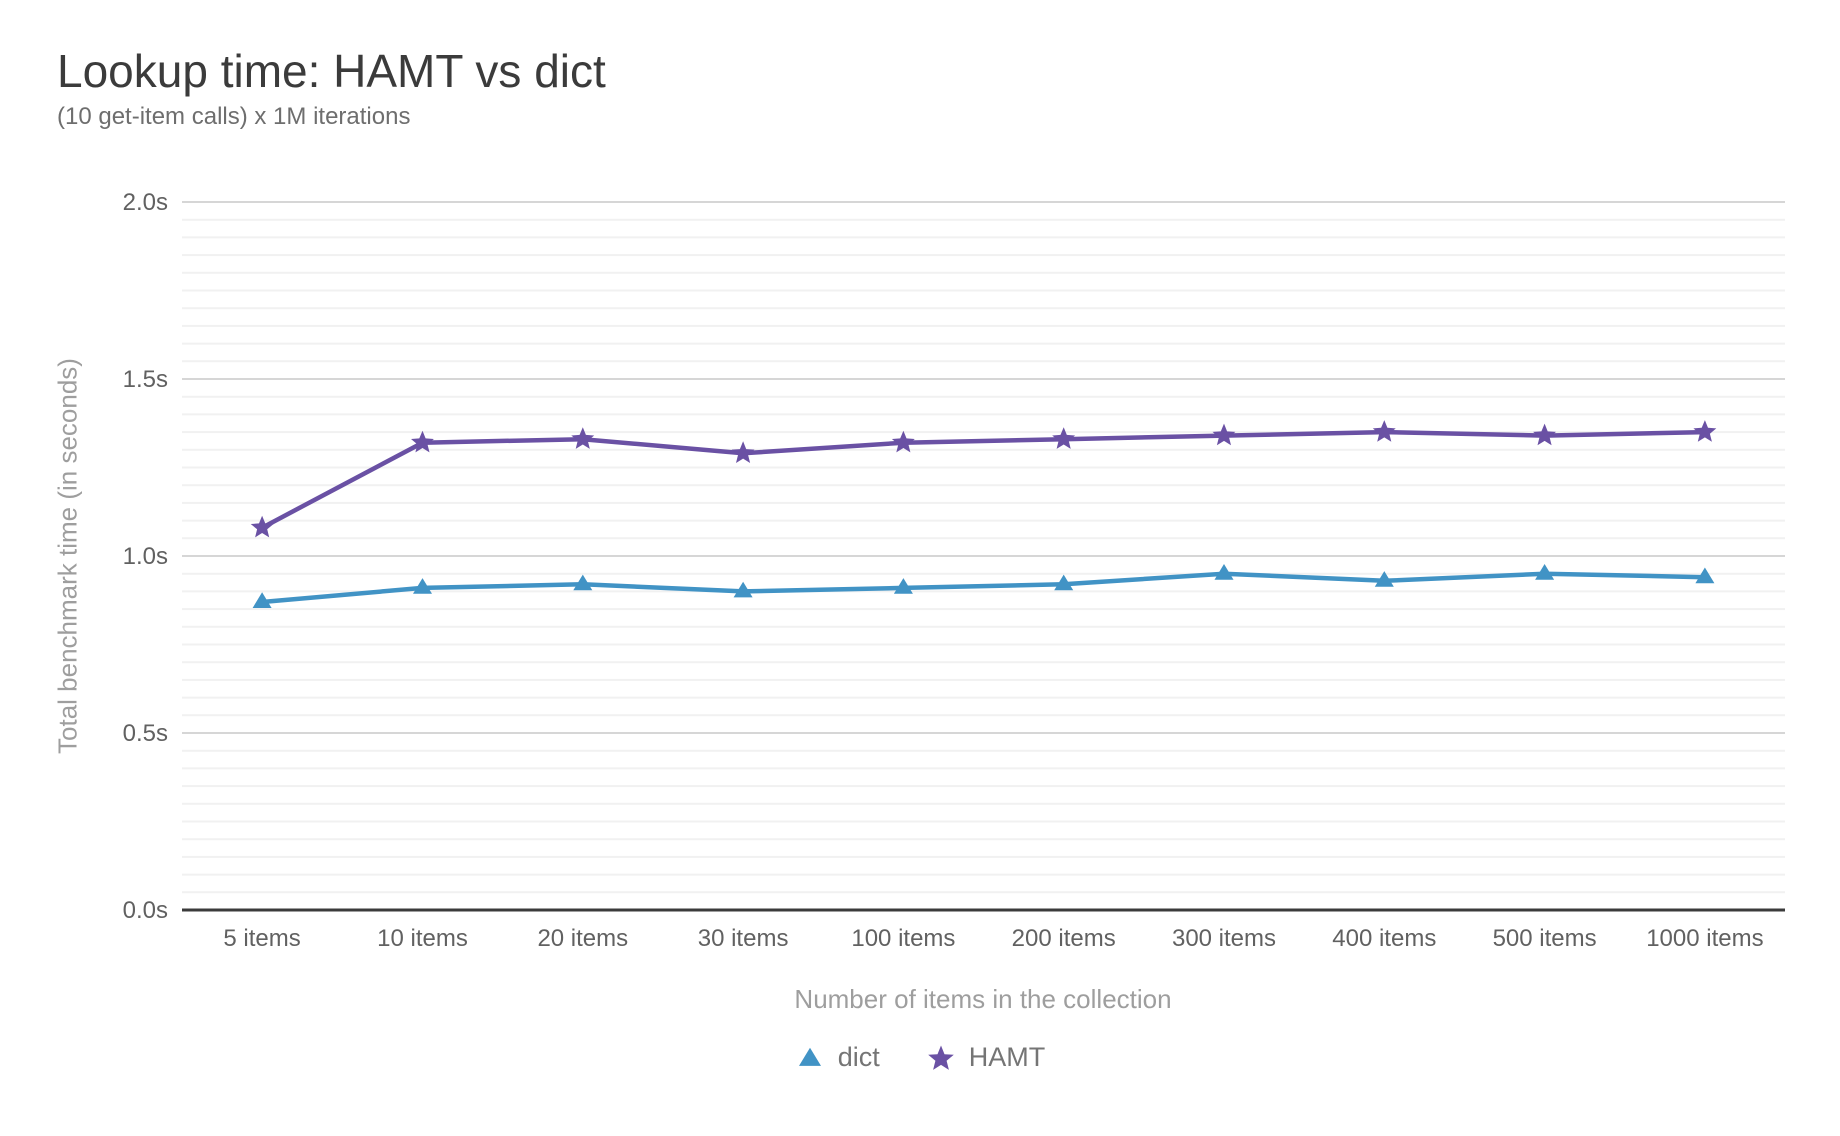  What do you see at coordinates (983, 588) in the screenshot?
I see `series-line-dict` at bounding box center [983, 588].